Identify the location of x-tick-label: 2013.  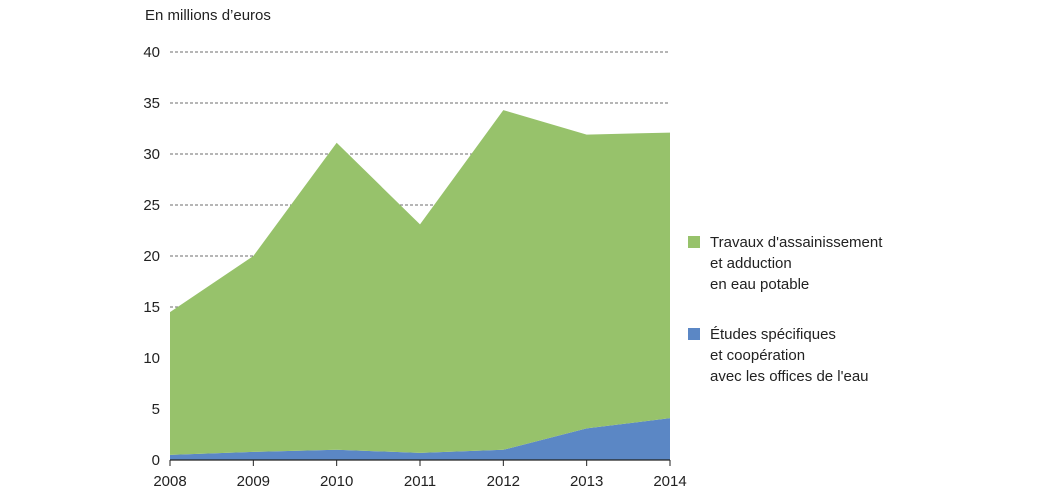
(586, 481).